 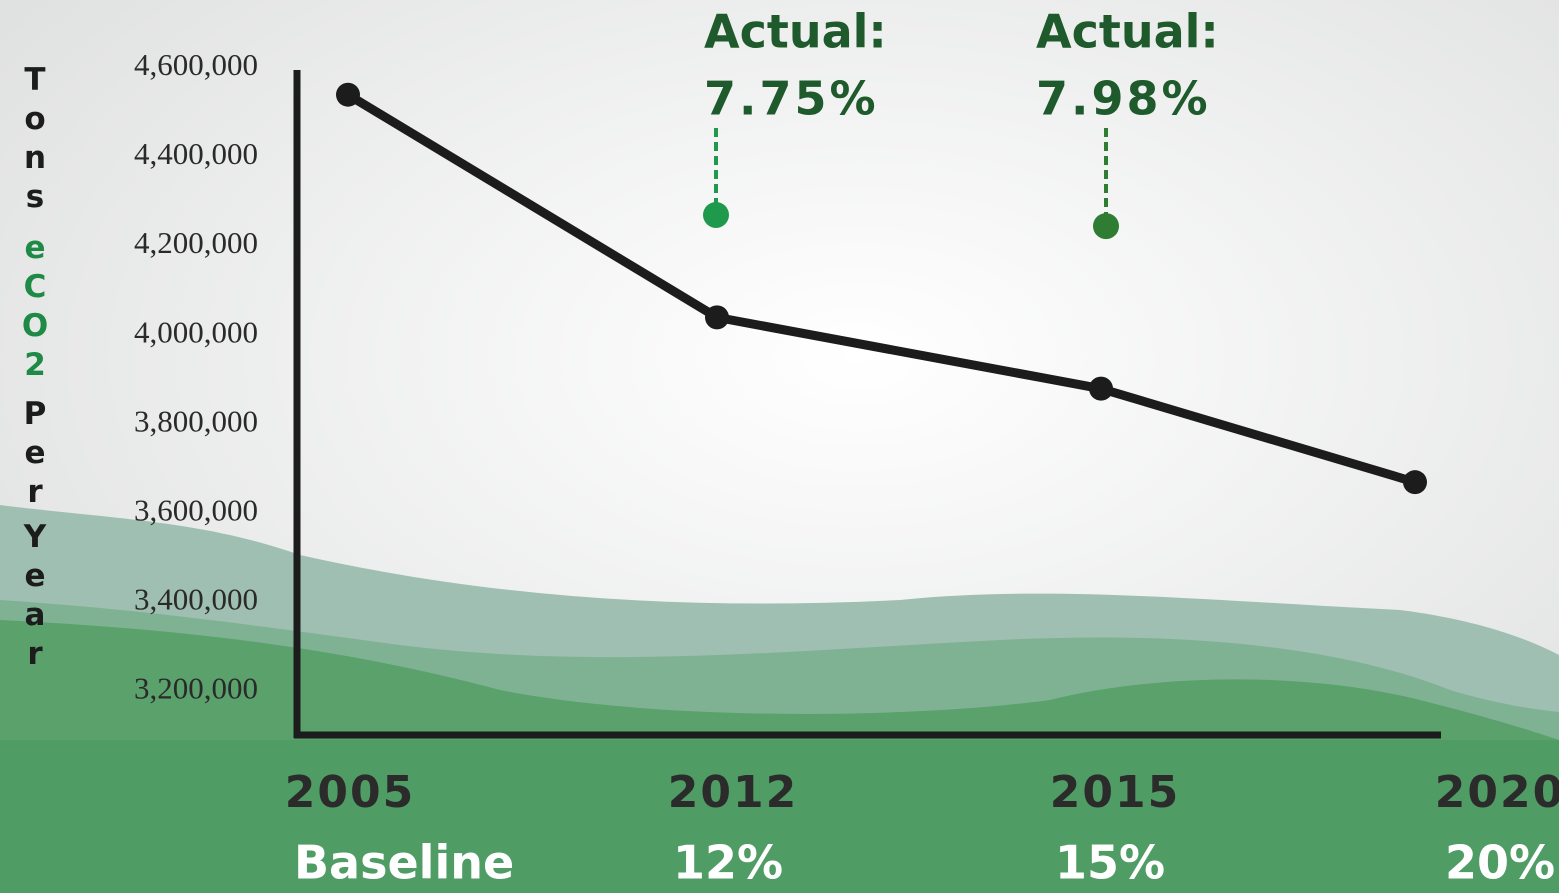 I want to click on y-label-word: Tons, so click(x=35, y=140).